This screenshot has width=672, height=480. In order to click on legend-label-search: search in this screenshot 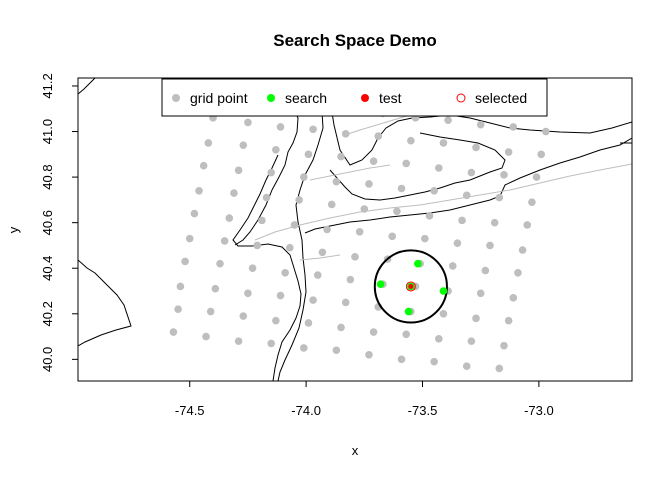, I will do `click(306, 98)`.